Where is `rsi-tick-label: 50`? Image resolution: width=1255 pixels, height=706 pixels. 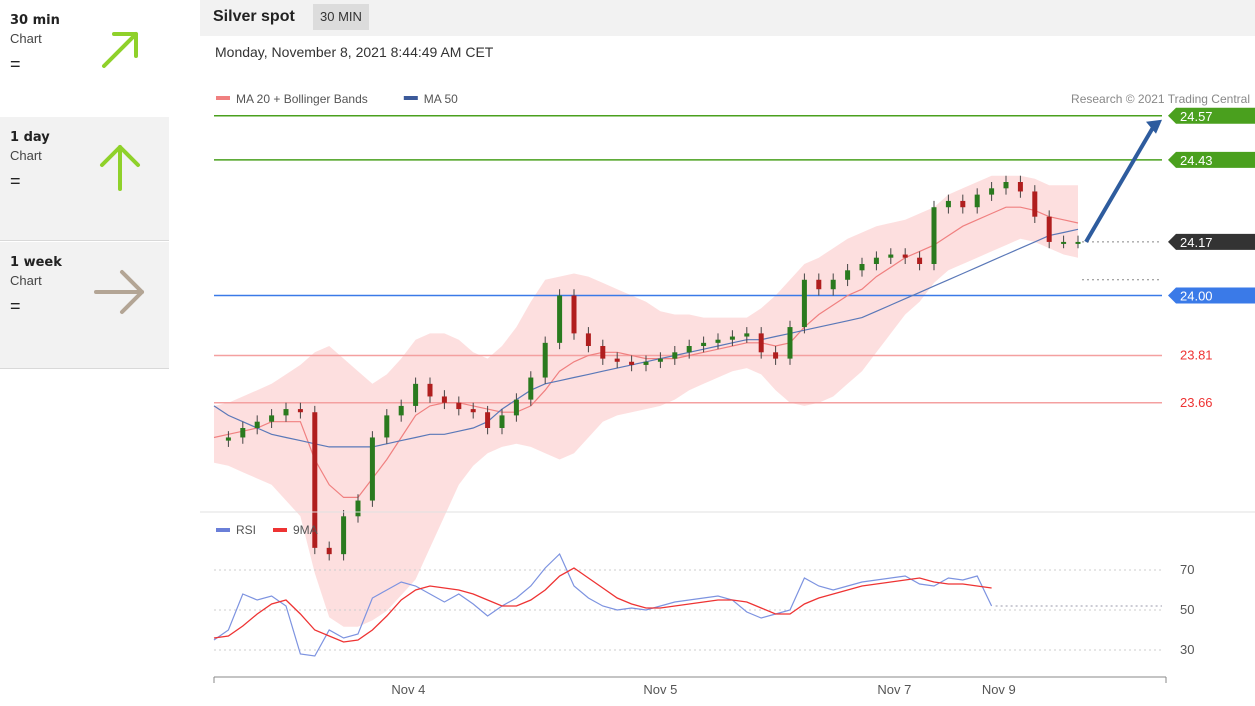 rsi-tick-label: 50 is located at coordinates (1187, 609).